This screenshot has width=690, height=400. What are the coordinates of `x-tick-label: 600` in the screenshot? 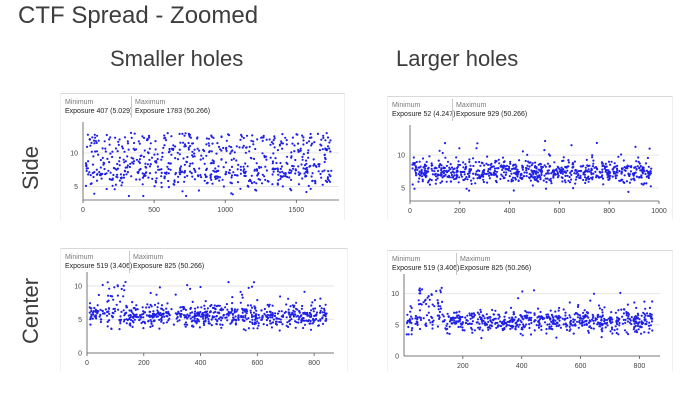 It's located at (560, 211).